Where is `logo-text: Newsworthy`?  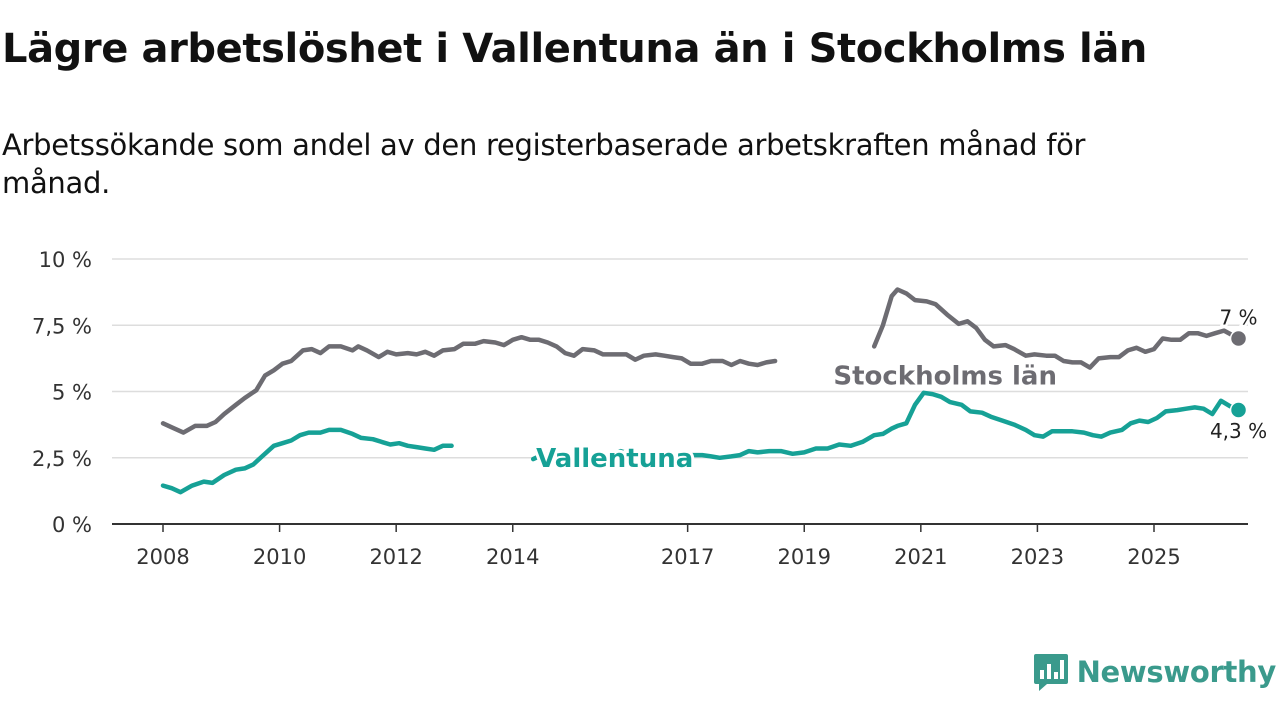 logo-text: Newsworthy is located at coordinates (1176, 672).